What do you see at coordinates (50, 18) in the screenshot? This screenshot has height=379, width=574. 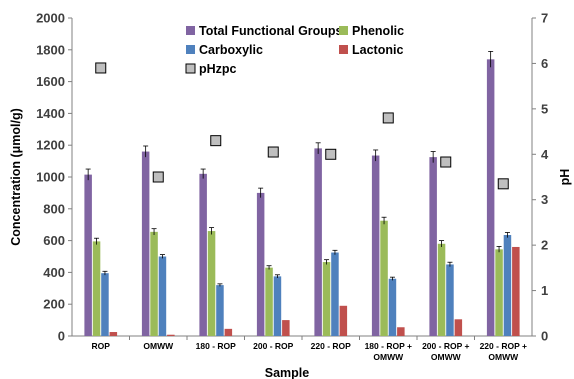 I see `y-tick-label: 2000` at bounding box center [50, 18].